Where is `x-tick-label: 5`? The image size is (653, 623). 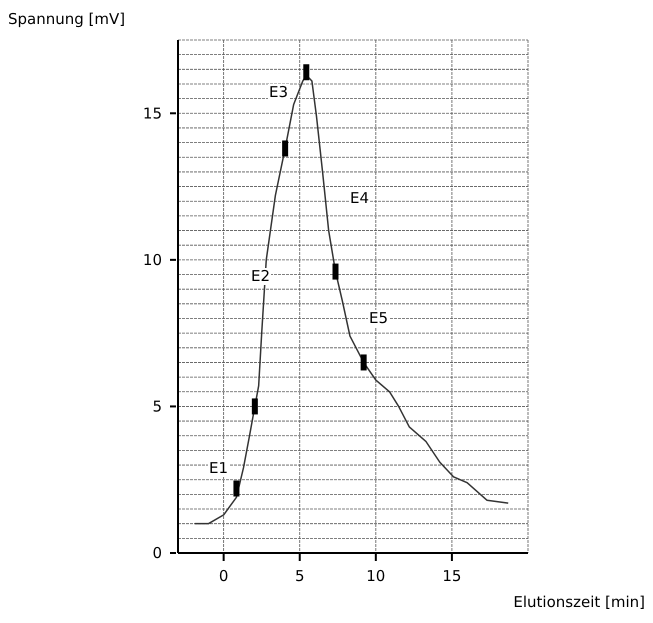
x-tick-label: 5 is located at coordinates (299, 576).